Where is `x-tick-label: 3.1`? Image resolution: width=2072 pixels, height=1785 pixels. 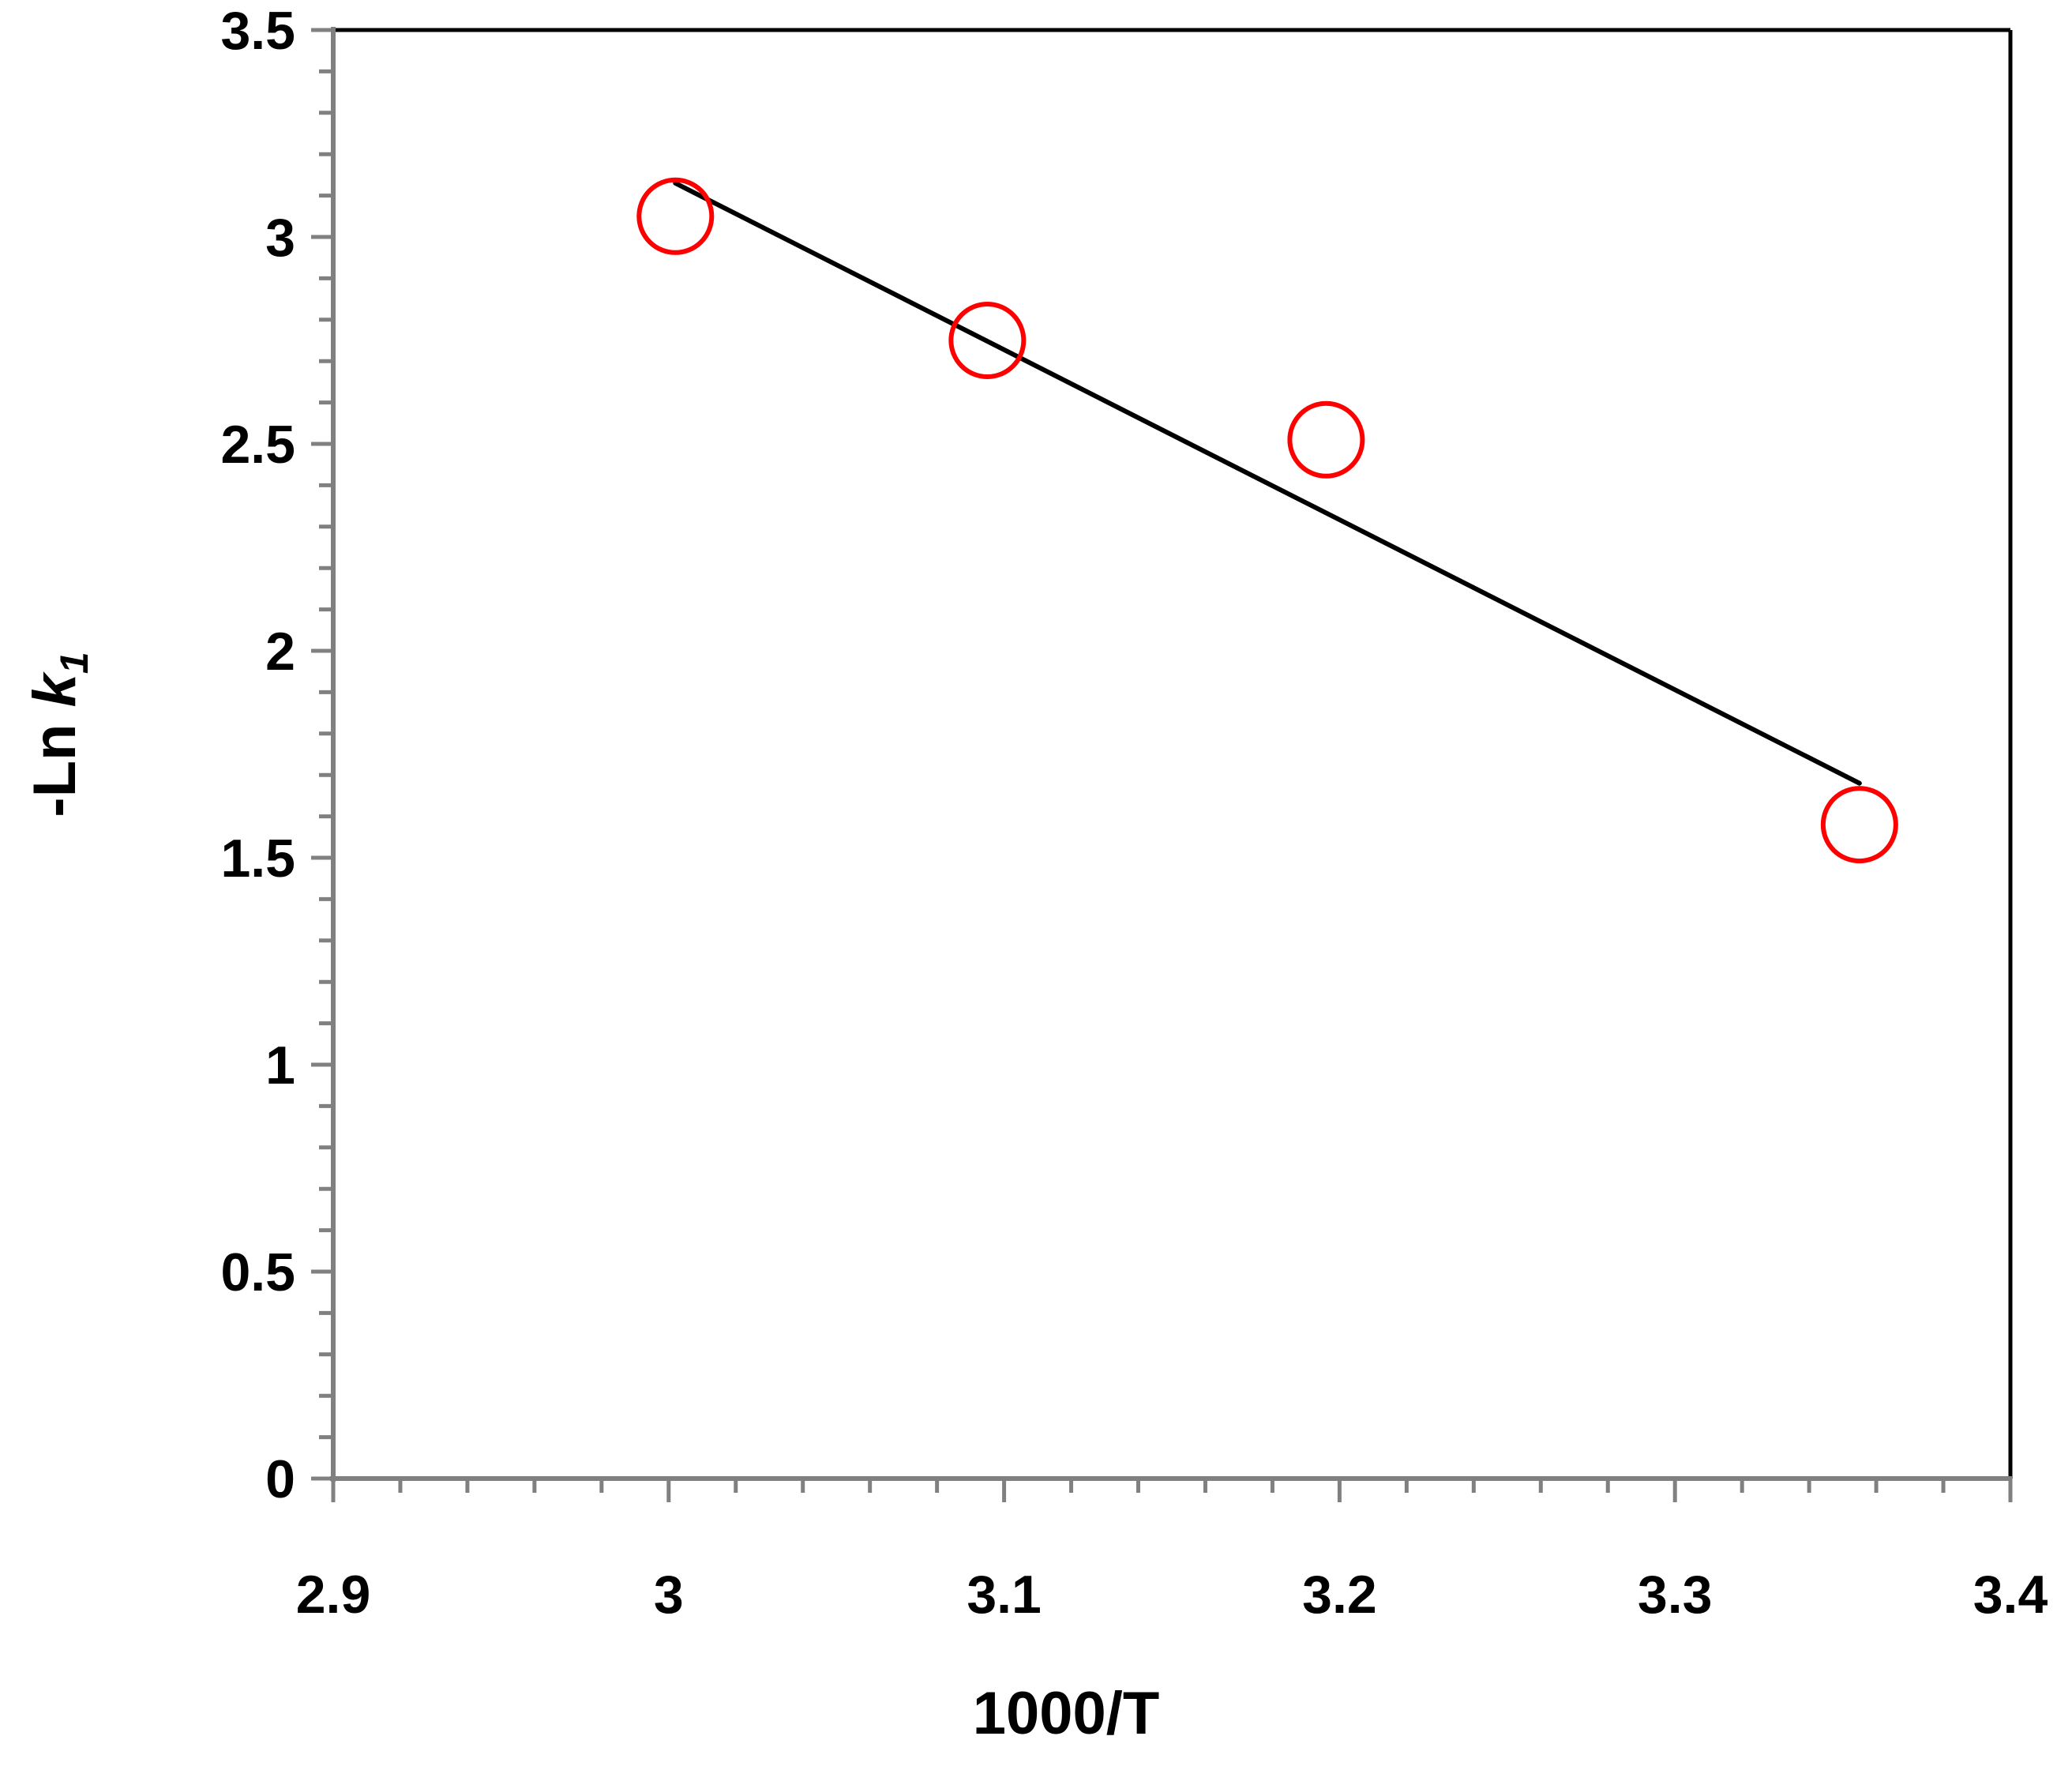
x-tick-label: 3.1 is located at coordinates (1005, 1595).